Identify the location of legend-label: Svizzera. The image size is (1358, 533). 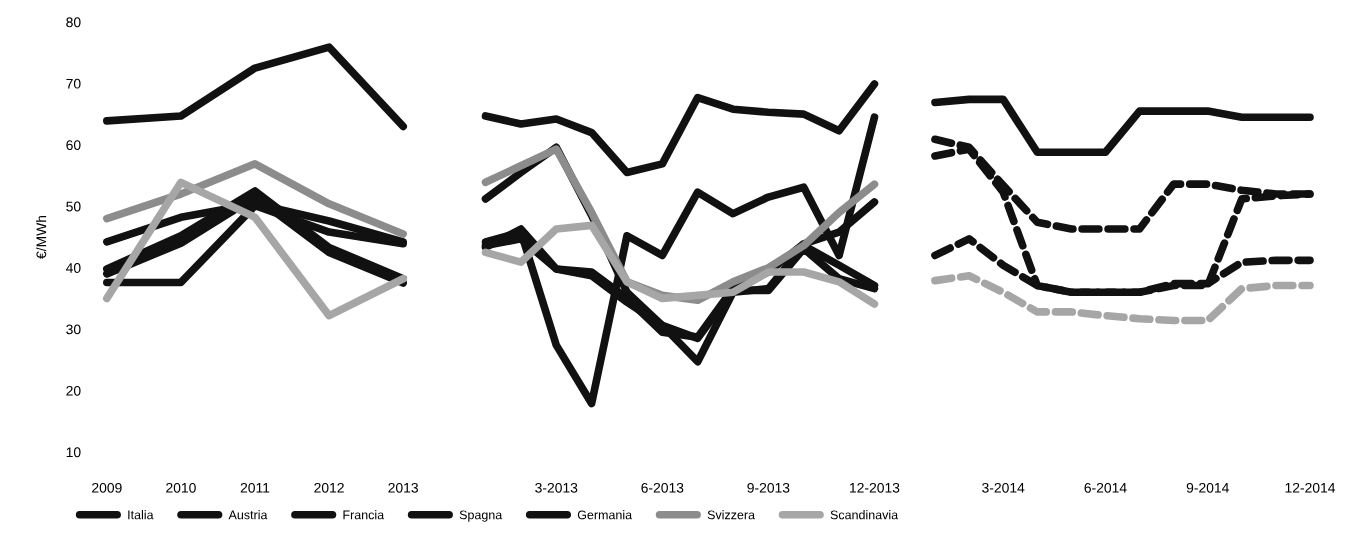
(731, 515).